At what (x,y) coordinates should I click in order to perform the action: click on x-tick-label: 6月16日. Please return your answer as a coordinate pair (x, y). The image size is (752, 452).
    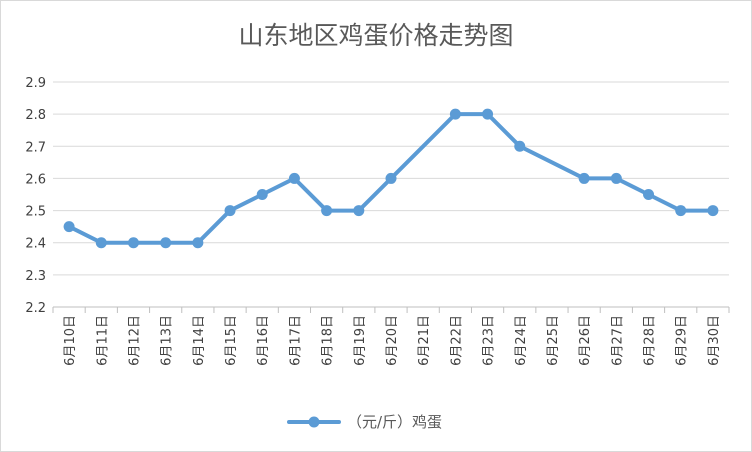
    Looking at the image, I should click on (263, 340).